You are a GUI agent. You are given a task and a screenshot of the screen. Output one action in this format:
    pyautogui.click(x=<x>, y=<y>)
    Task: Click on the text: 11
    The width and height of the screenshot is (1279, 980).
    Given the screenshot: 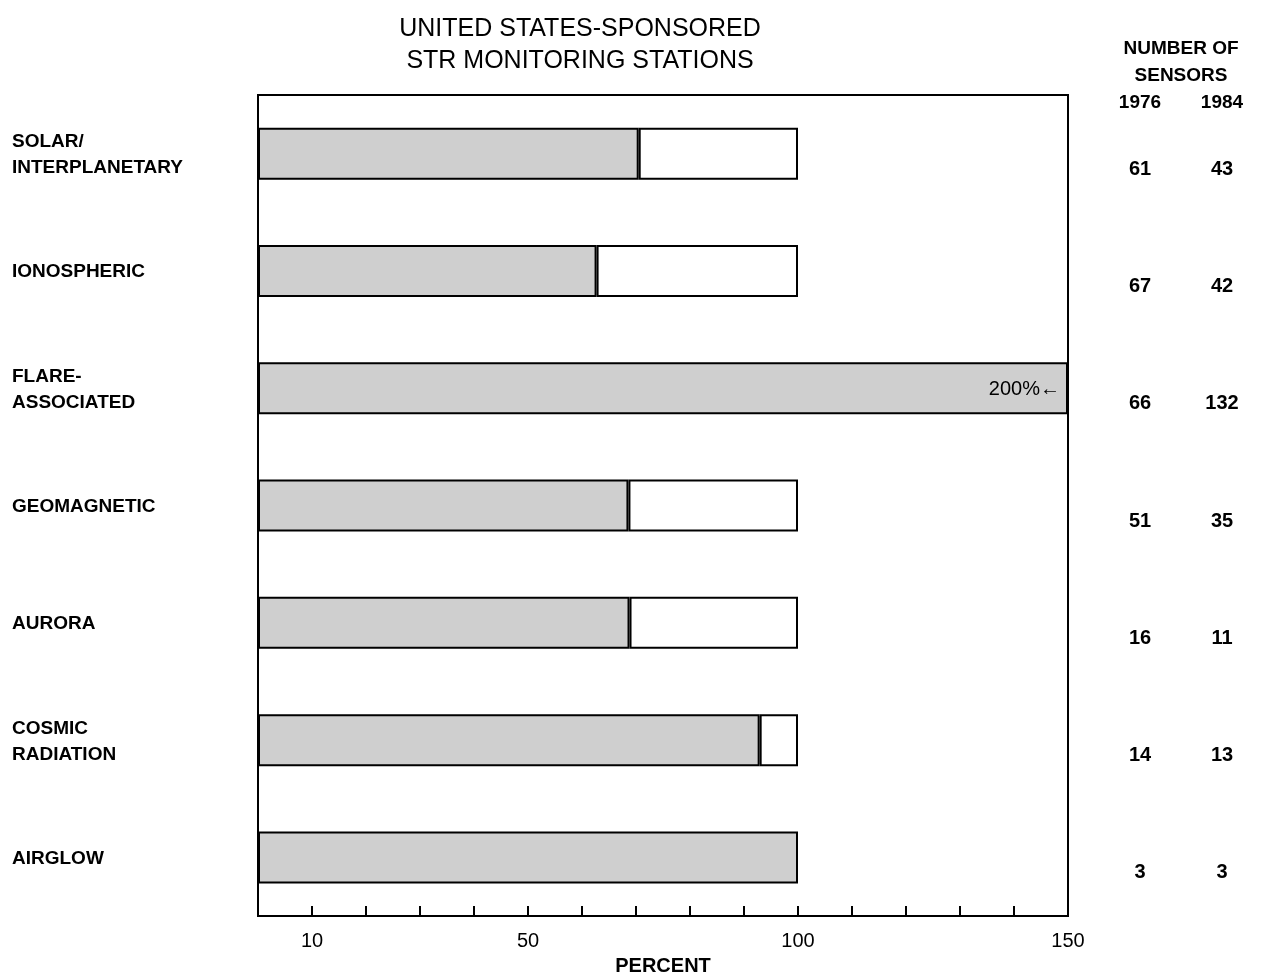 What is the action you would take?
    pyautogui.click(x=1222, y=636)
    